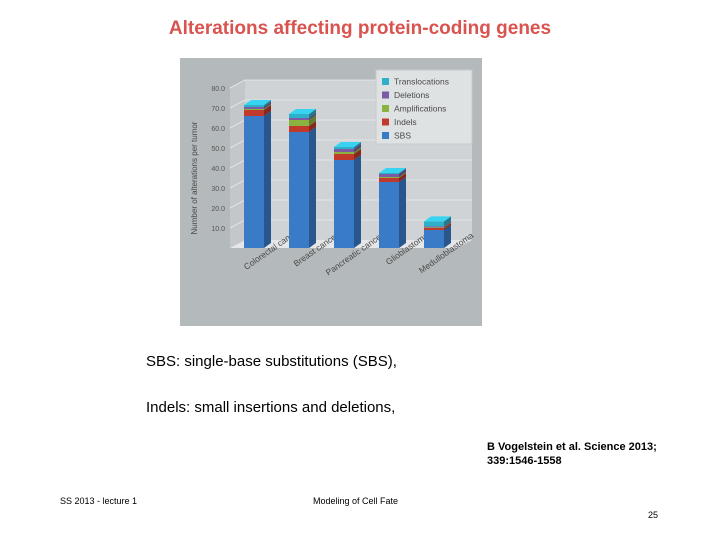 The width and height of the screenshot is (720, 540). Describe the element at coordinates (194, 177) in the screenshot. I see `y-axis-label: Number of alterations per tumor` at that location.